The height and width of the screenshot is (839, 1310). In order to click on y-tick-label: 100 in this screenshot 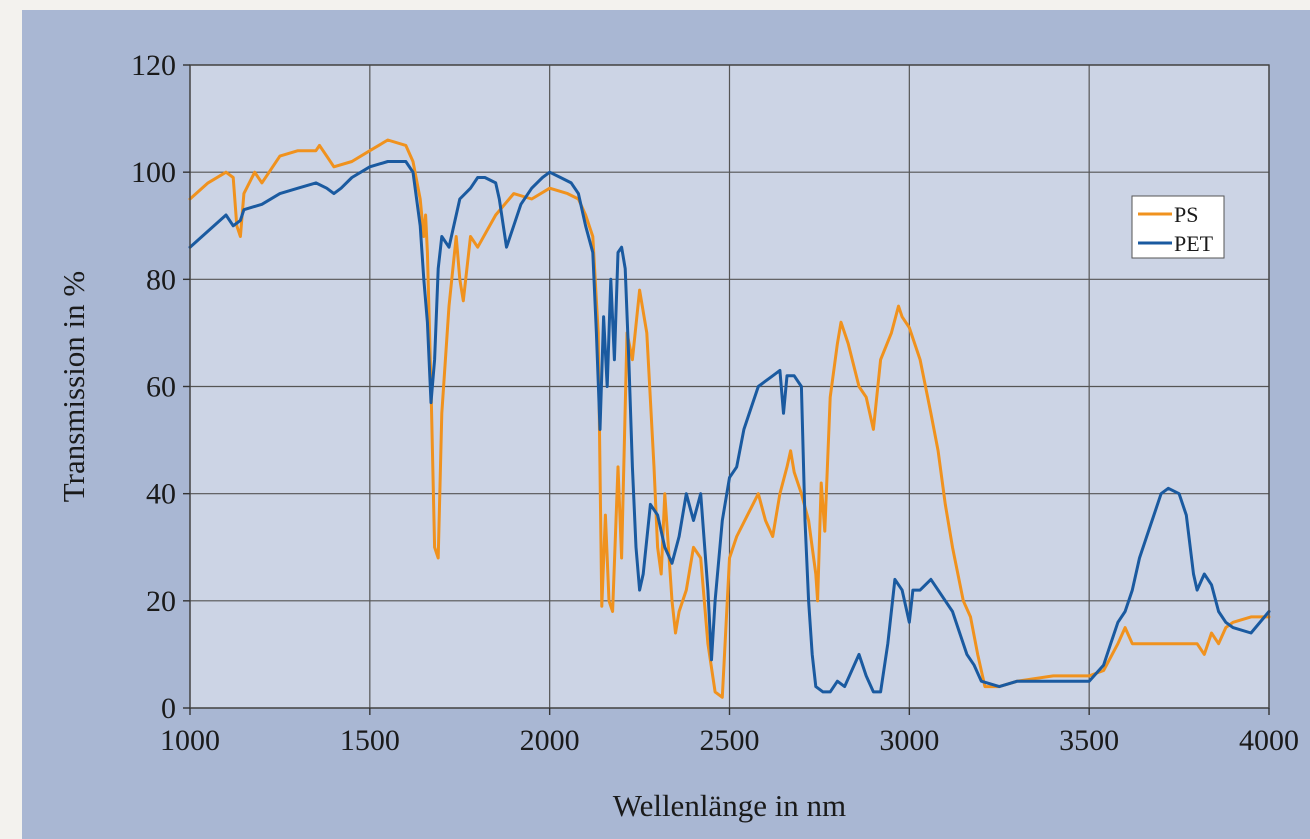, I will do `click(153, 172)`.